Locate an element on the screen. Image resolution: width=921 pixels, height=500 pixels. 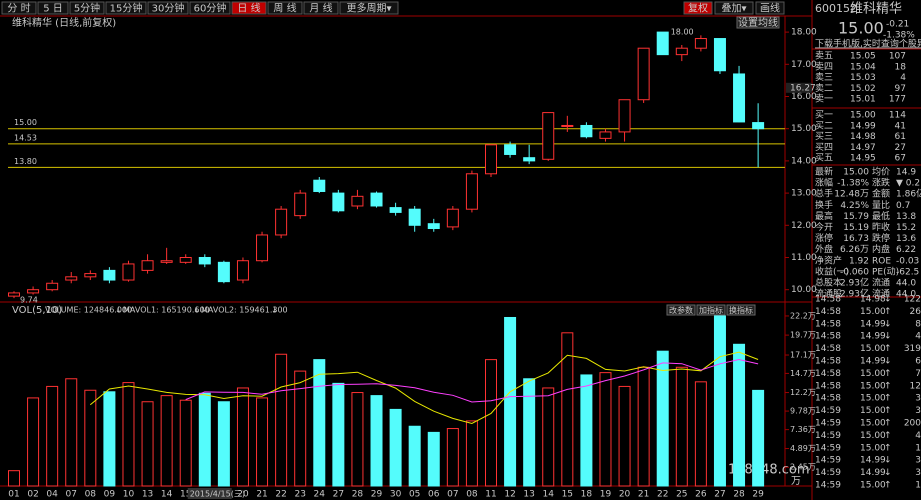
tab-label: 日 线 is located at coordinates (248, 8).